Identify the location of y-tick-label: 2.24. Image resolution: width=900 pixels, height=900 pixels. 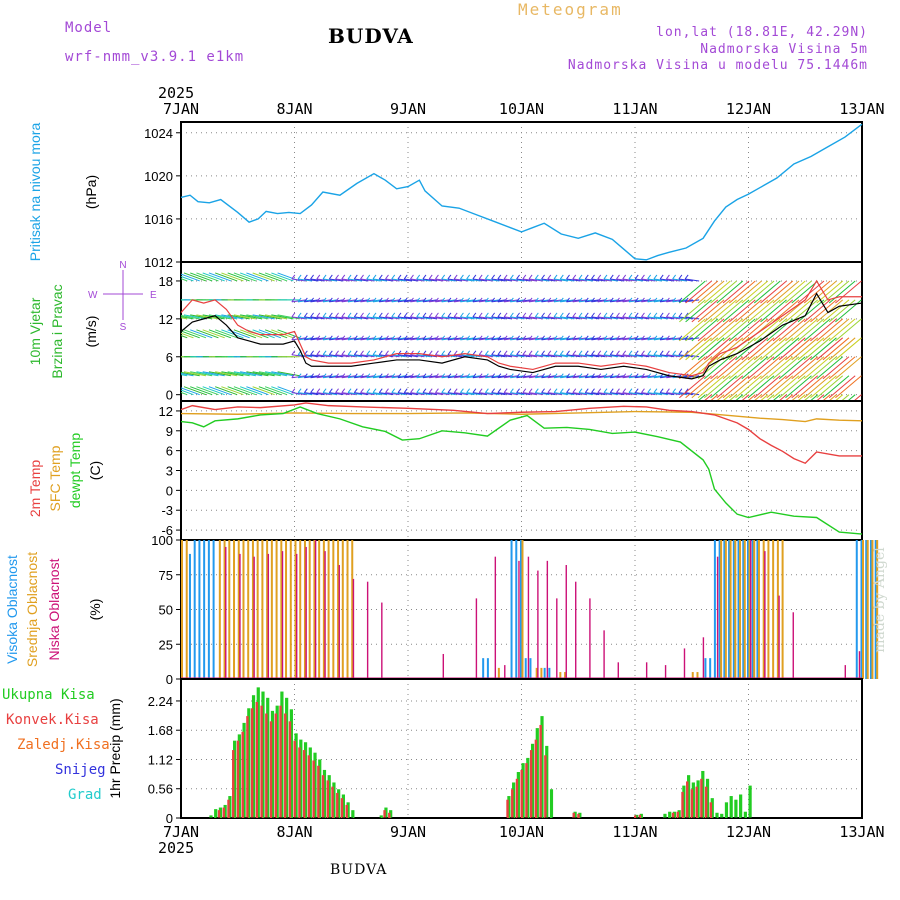
(160, 701).